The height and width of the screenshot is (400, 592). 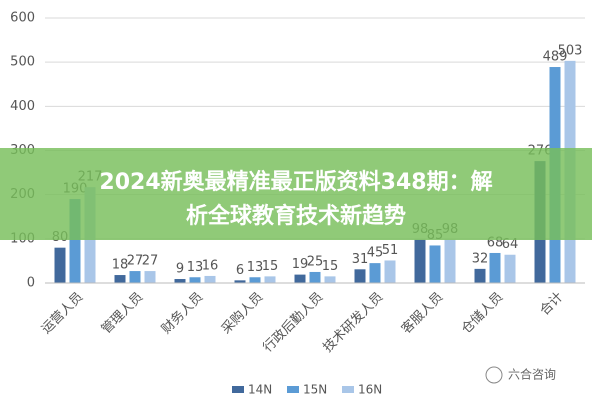 I want to click on x-tick-label: 合计, so click(x=551, y=304).